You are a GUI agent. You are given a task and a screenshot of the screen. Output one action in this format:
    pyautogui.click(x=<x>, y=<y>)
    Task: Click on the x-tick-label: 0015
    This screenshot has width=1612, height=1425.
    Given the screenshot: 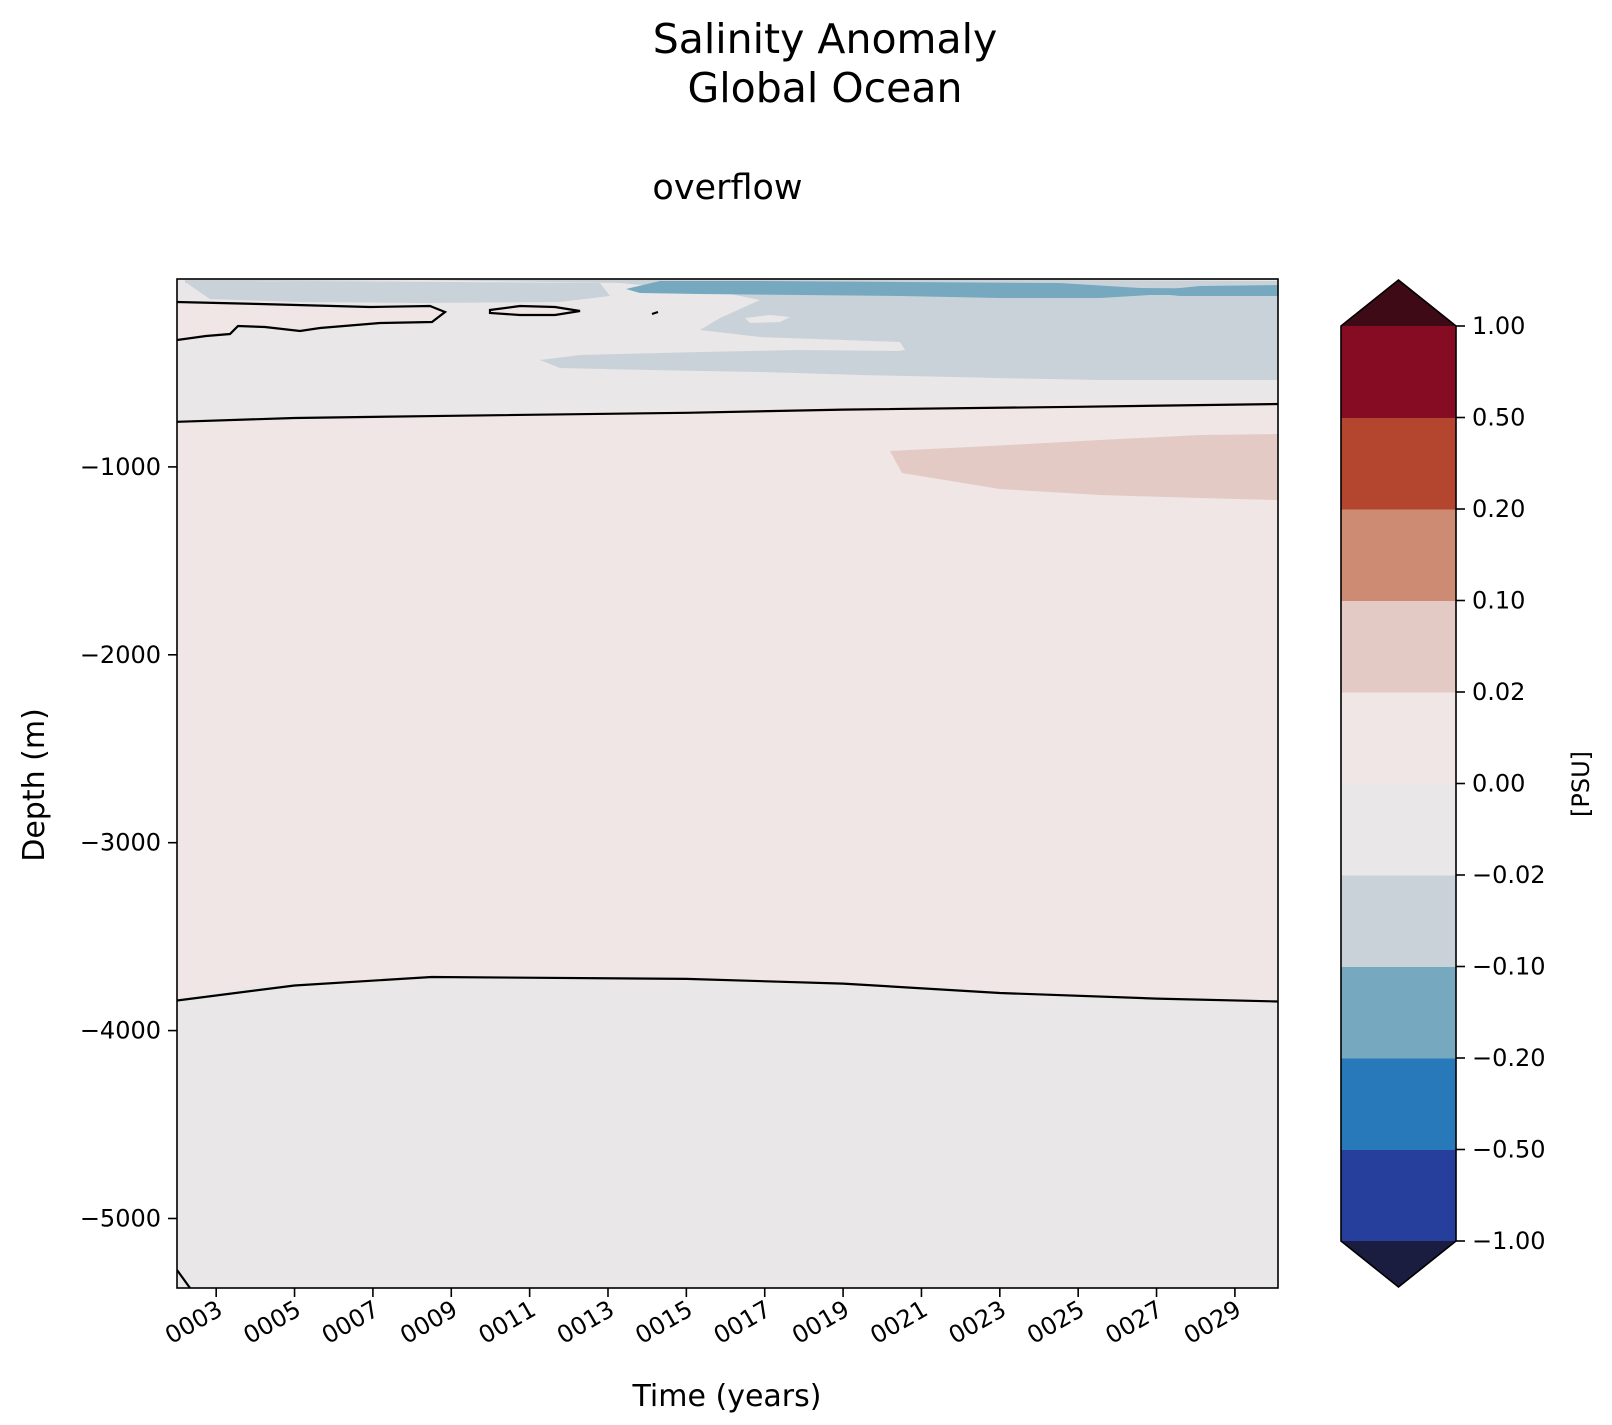 What is the action you would take?
    pyautogui.click(x=663, y=1322)
    